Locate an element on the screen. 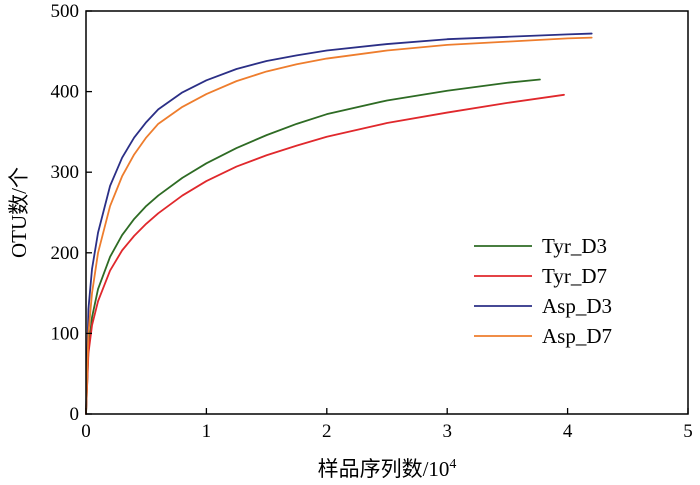  x-axis-title-exponent: 4 is located at coordinates (452, 464).